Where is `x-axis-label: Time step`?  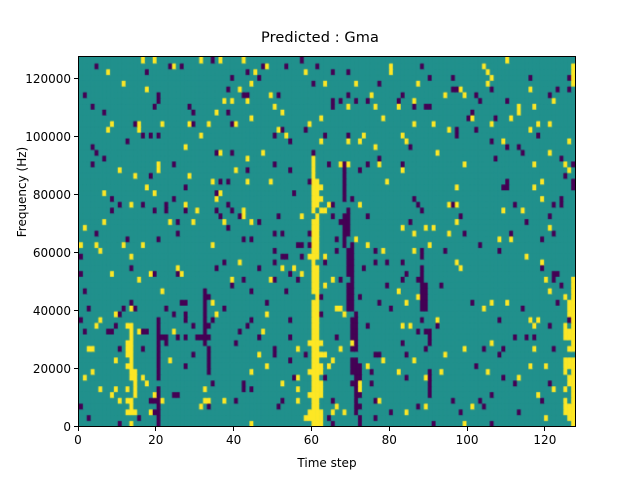
x-axis-label: Time step is located at coordinates (327, 463).